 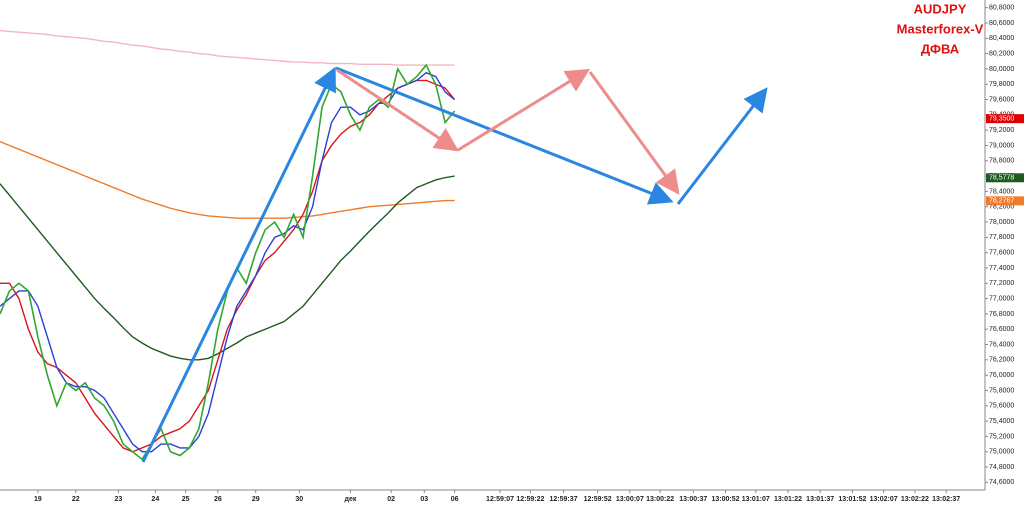 What do you see at coordinates (256, 499) in the screenshot?
I see `x-tick-label: 29` at bounding box center [256, 499].